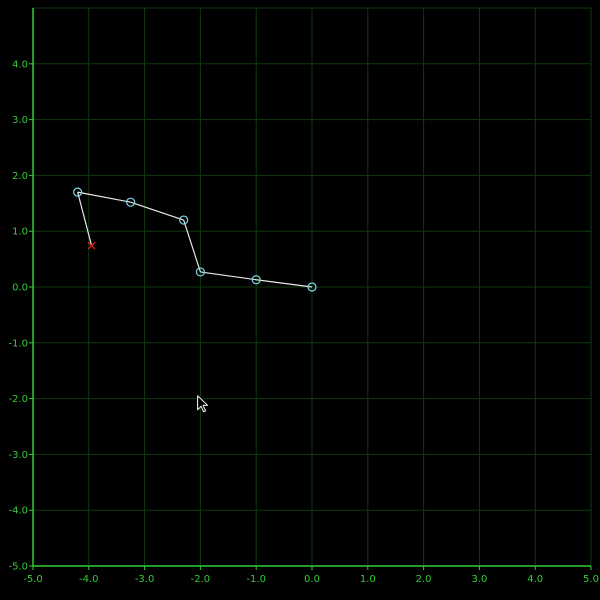  Describe the element at coordinates (20, 64) in the screenshot. I see `y-tick-label: 4.0` at that location.